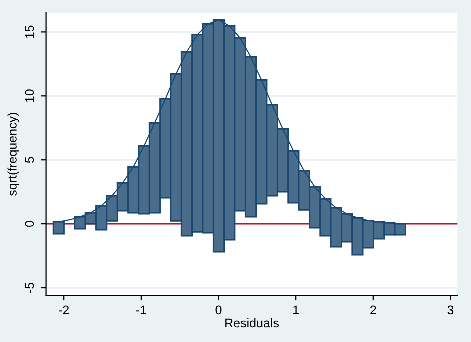 Image resolution: width=471 pixels, height=342 pixels. I want to click on x-tick-label: 3, so click(451, 310).